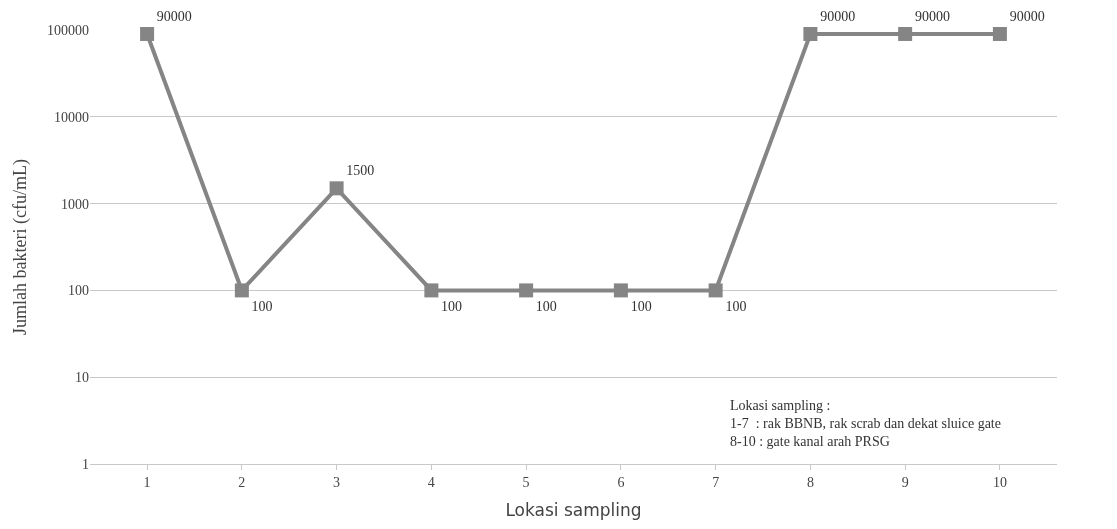  What do you see at coordinates (75, 204) in the screenshot?
I see `y-tick-label: 1000` at bounding box center [75, 204].